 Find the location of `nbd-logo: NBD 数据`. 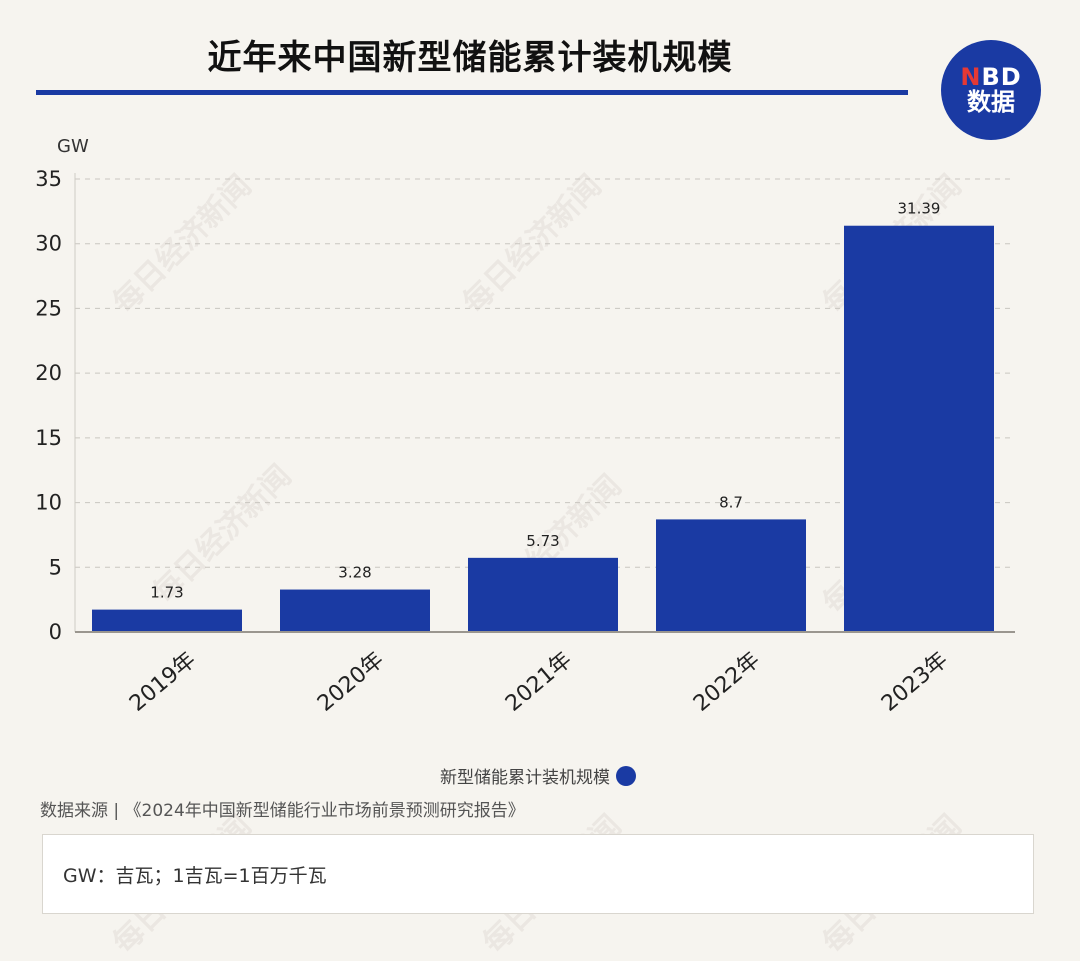

nbd-logo: NBD 数据 is located at coordinates (991, 90).